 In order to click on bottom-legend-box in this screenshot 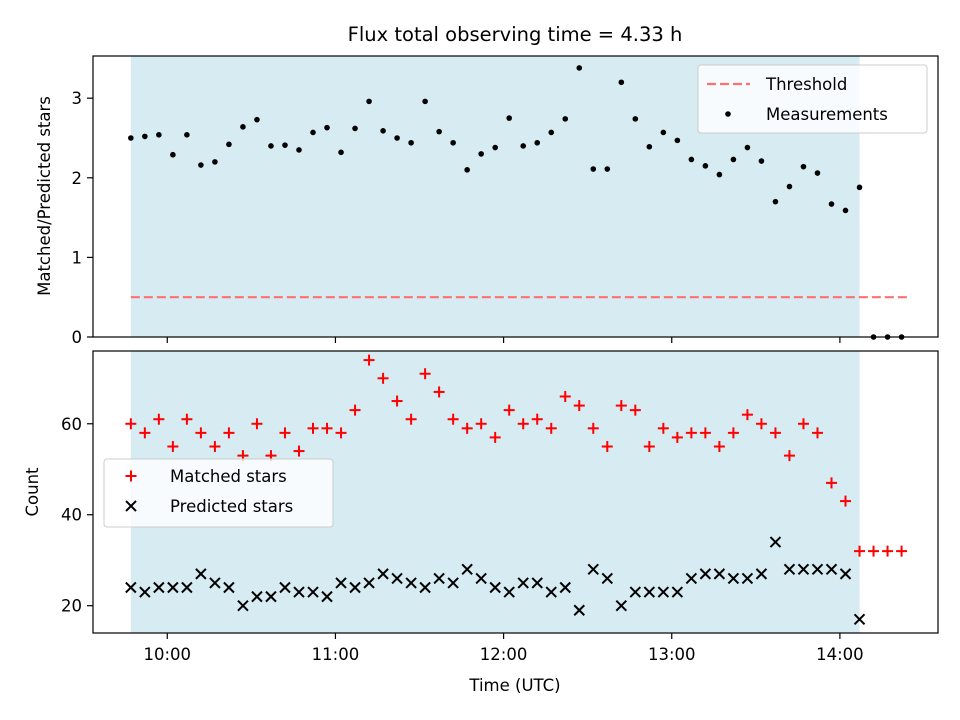, I will do `click(218, 493)`.